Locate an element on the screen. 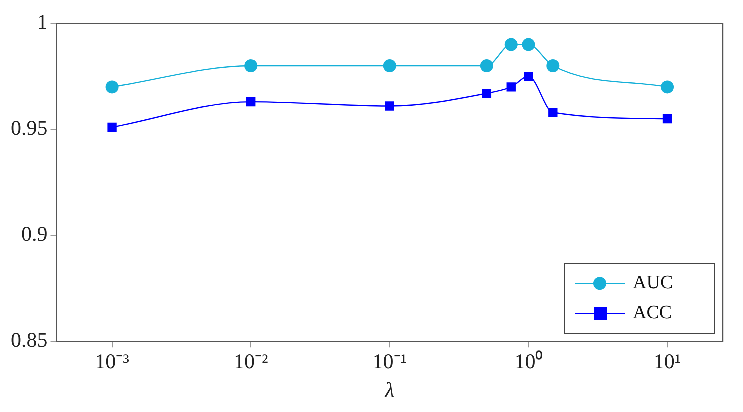 The image size is (743, 412). x-axis-title: λ is located at coordinates (389, 390).